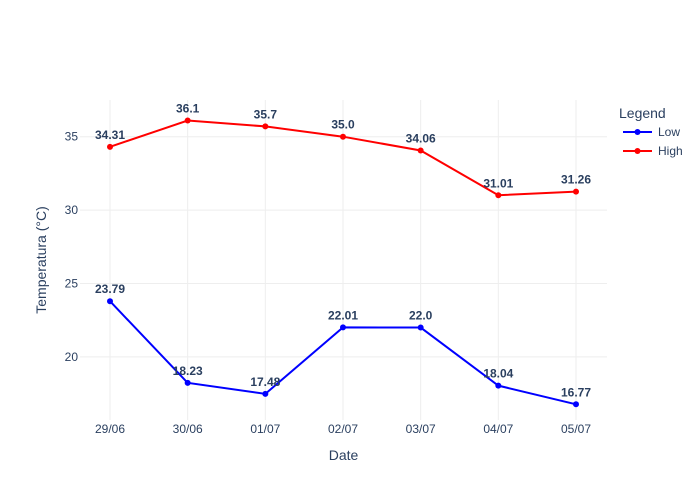 This screenshot has width=700, height=500. What do you see at coordinates (72, 357) in the screenshot?
I see `y-tick-label: 20` at bounding box center [72, 357].